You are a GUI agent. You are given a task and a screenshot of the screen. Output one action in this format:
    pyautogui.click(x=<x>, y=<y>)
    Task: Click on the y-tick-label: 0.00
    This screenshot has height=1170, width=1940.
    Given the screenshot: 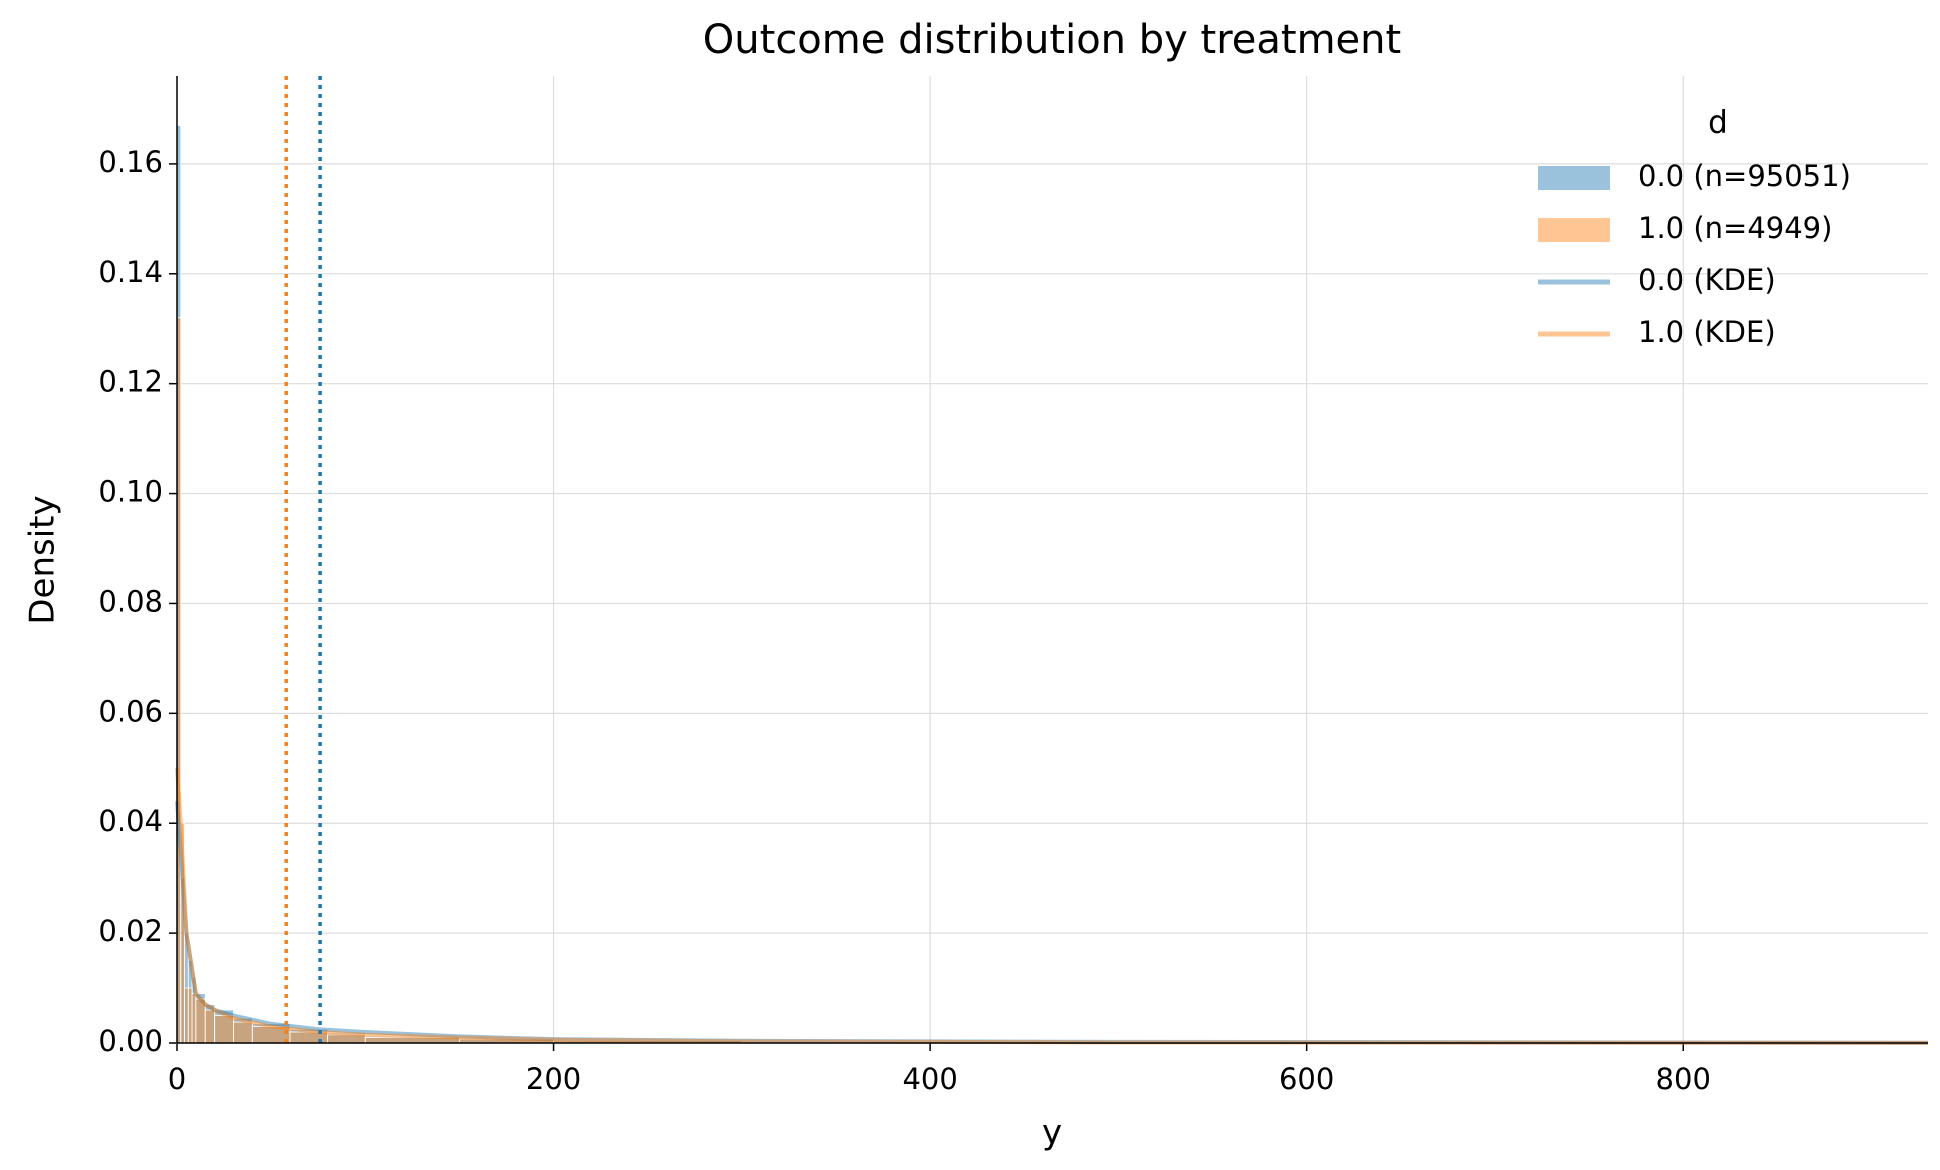 What is the action you would take?
    pyautogui.click(x=130, y=1041)
    